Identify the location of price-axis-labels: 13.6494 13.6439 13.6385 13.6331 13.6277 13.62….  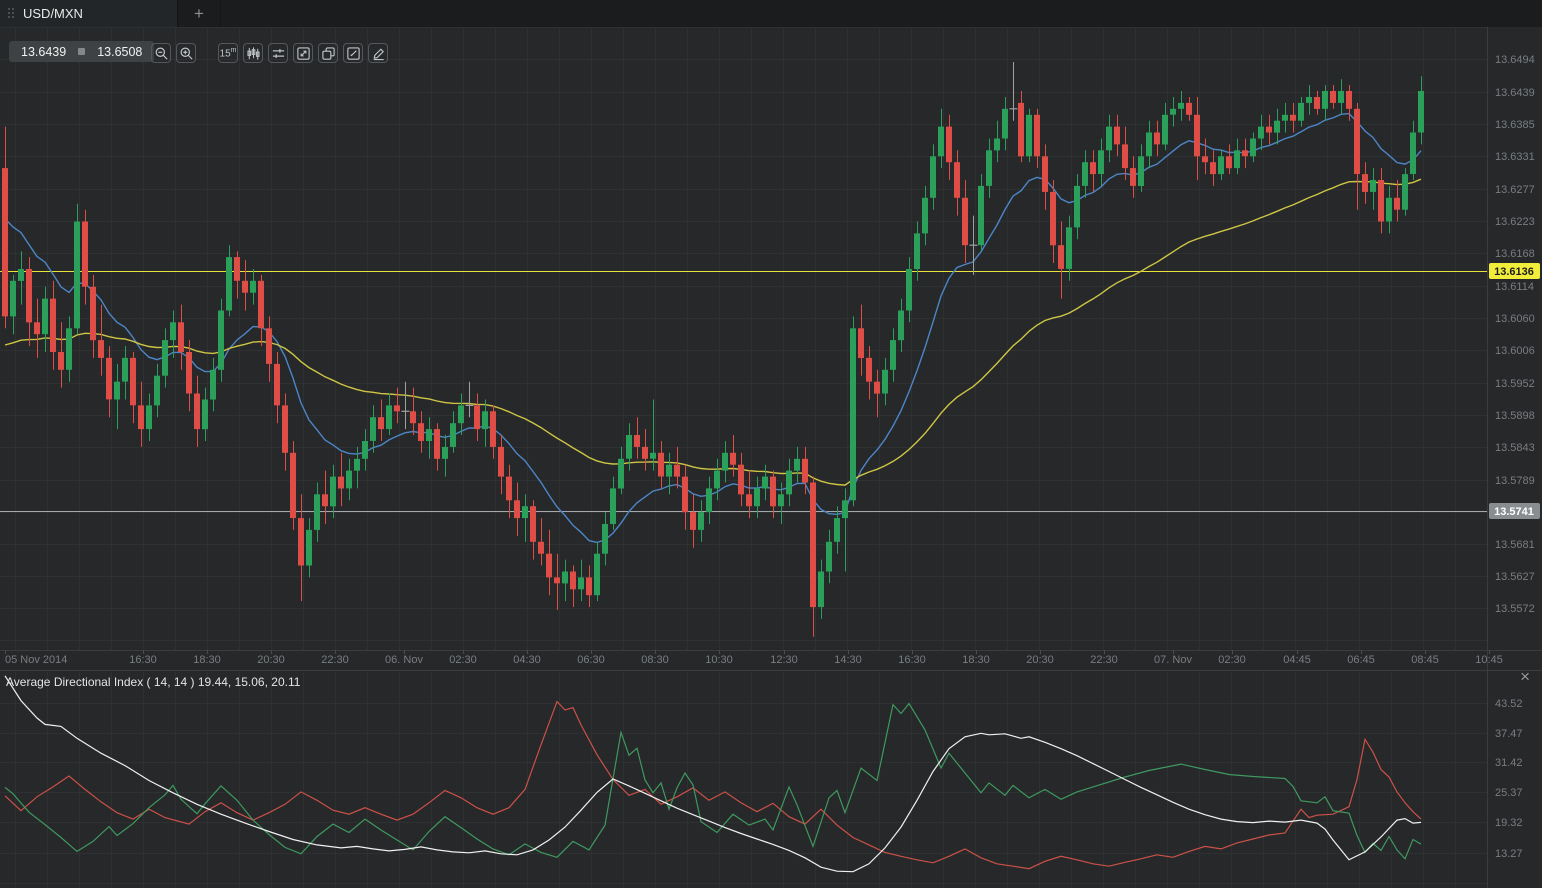
(1515, 334).